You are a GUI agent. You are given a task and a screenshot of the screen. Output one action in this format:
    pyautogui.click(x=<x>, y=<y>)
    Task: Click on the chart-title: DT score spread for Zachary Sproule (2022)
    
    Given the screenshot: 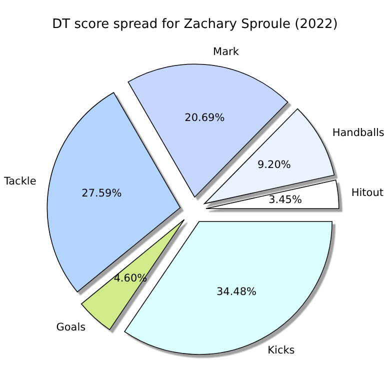 What is the action you would take?
    pyautogui.click(x=195, y=24)
    